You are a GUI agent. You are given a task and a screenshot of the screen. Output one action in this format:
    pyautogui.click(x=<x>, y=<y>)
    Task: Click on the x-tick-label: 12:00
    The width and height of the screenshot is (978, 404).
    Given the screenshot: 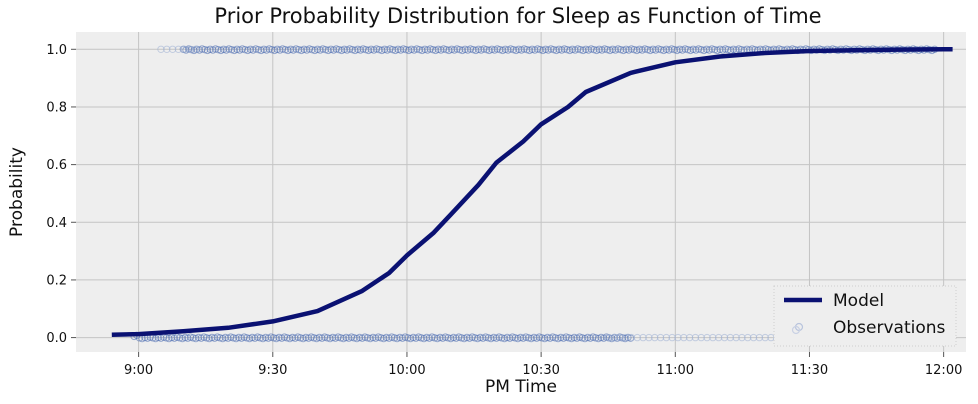 What is the action you would take?
    pyautogui.click(x=943, y=370)
    